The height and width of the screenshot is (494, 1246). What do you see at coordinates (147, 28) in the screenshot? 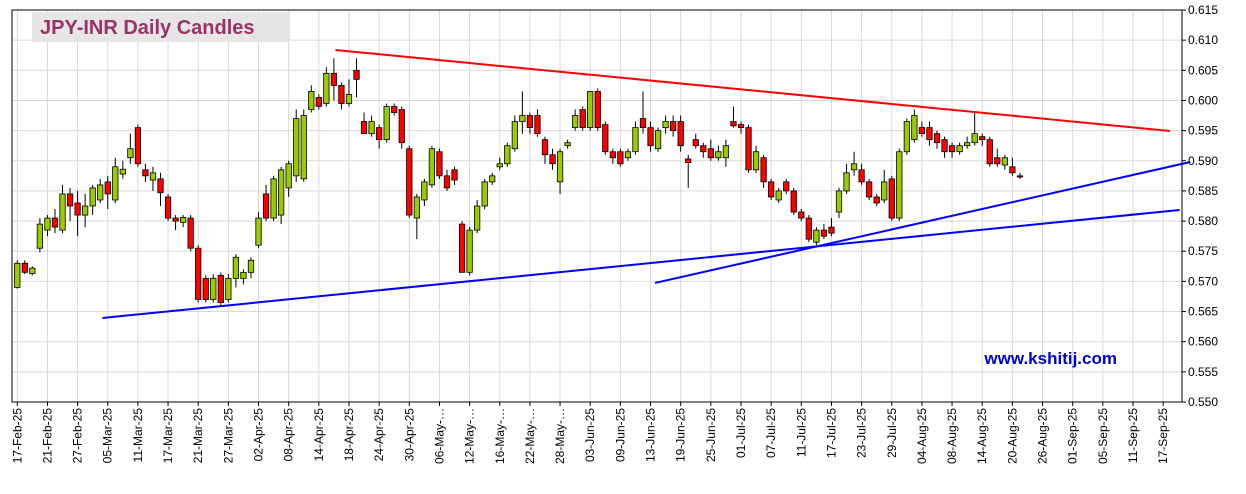
I see `chart-title: JPY-INR Daily Candles` at bounding box center [147, 28].